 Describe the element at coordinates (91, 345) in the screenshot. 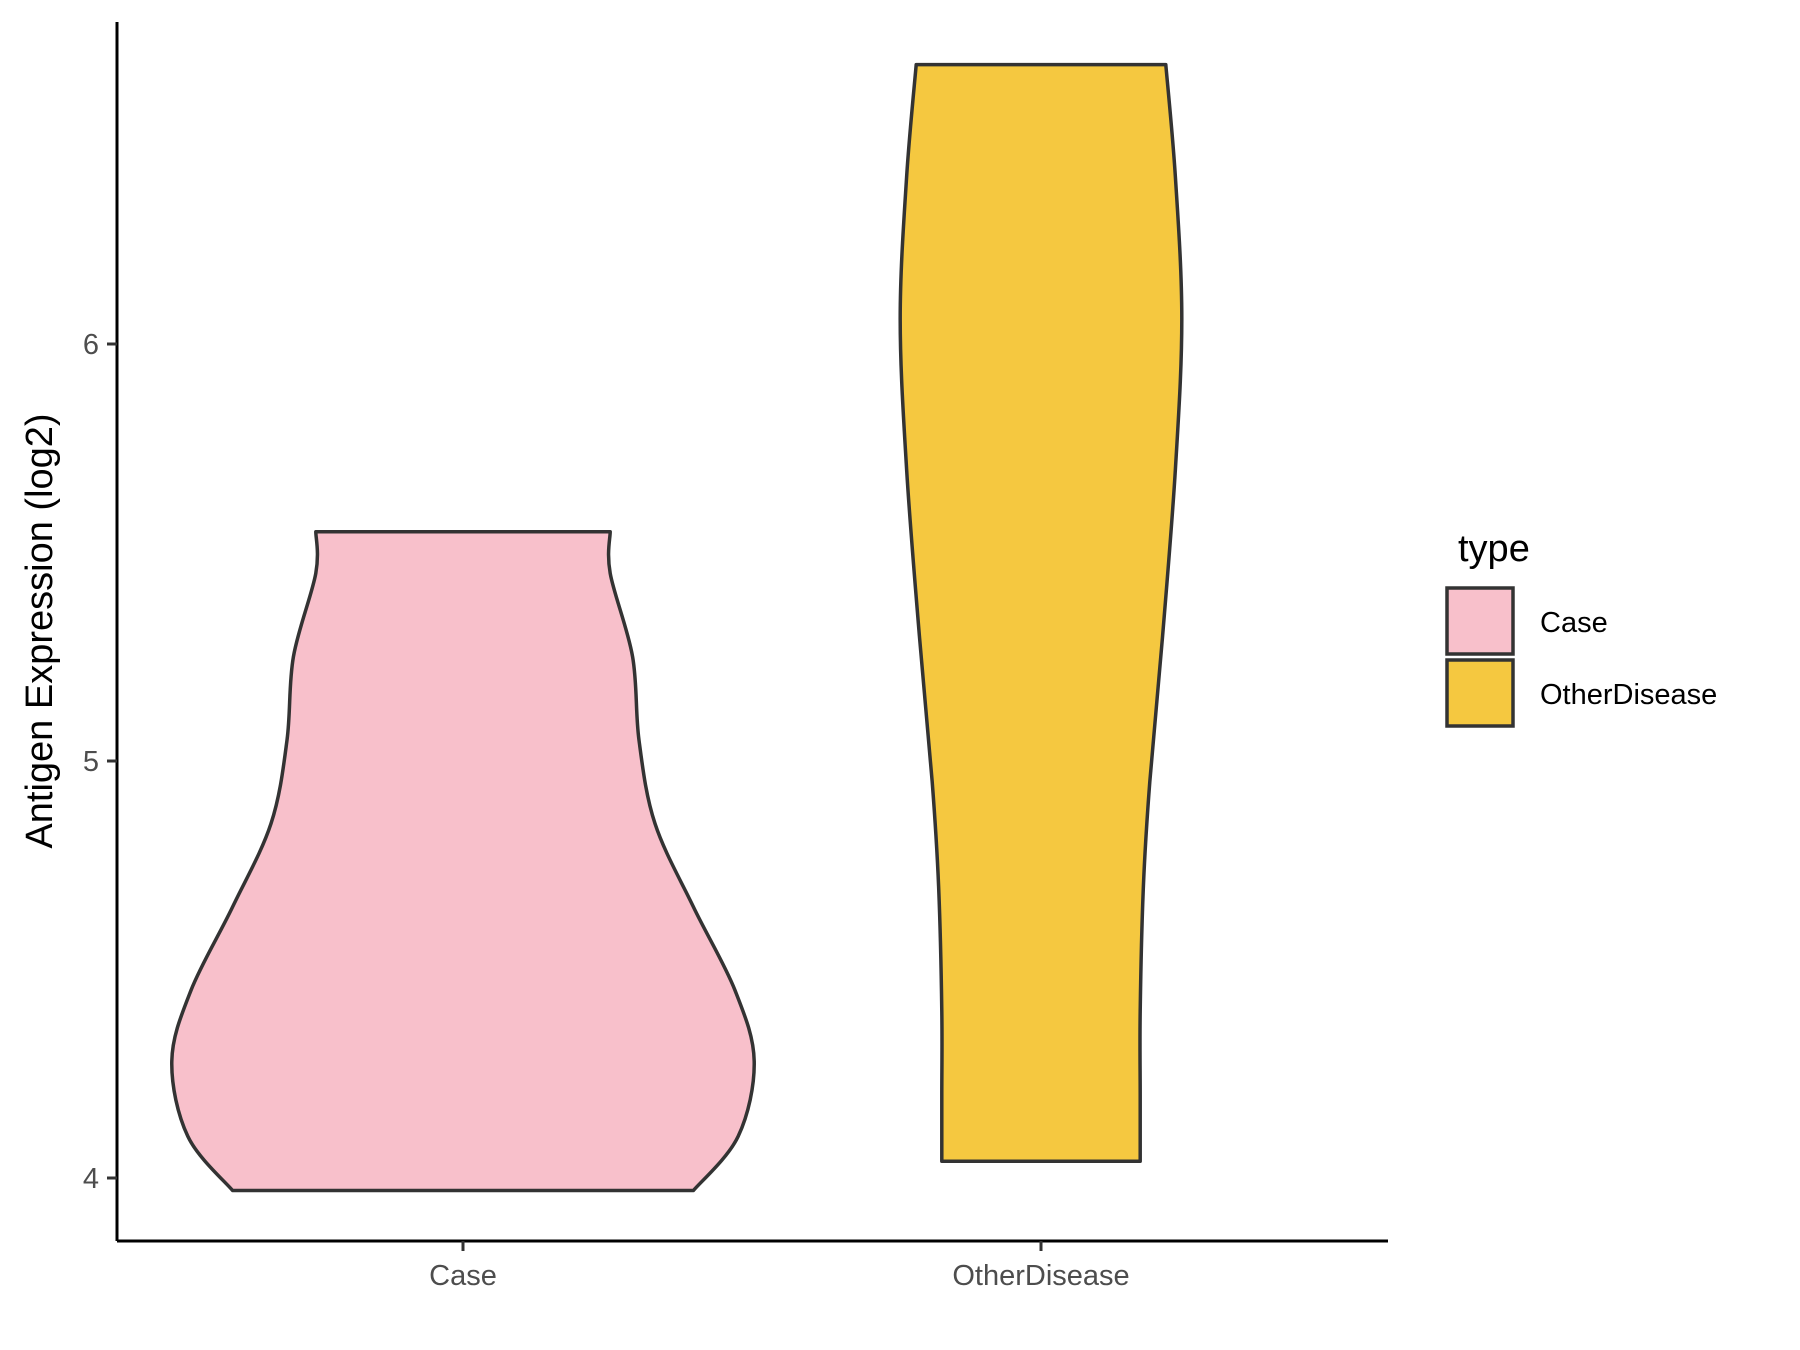

I see `y-tick-label-2: 6` at that location.